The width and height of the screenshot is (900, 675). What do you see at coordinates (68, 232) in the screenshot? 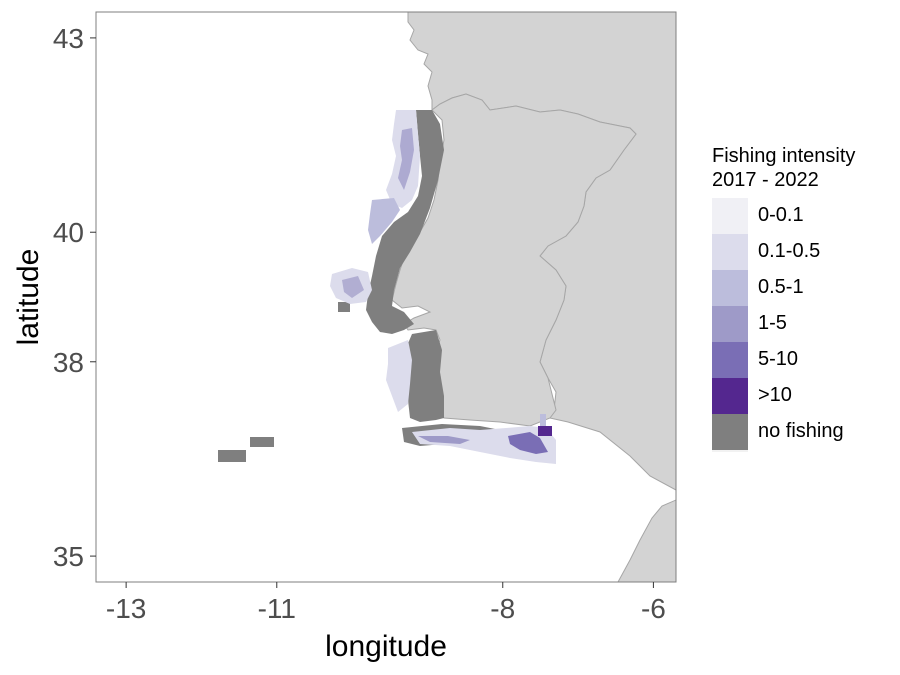
I see `y-tick-label: 40` at bounding box center [68, 232].